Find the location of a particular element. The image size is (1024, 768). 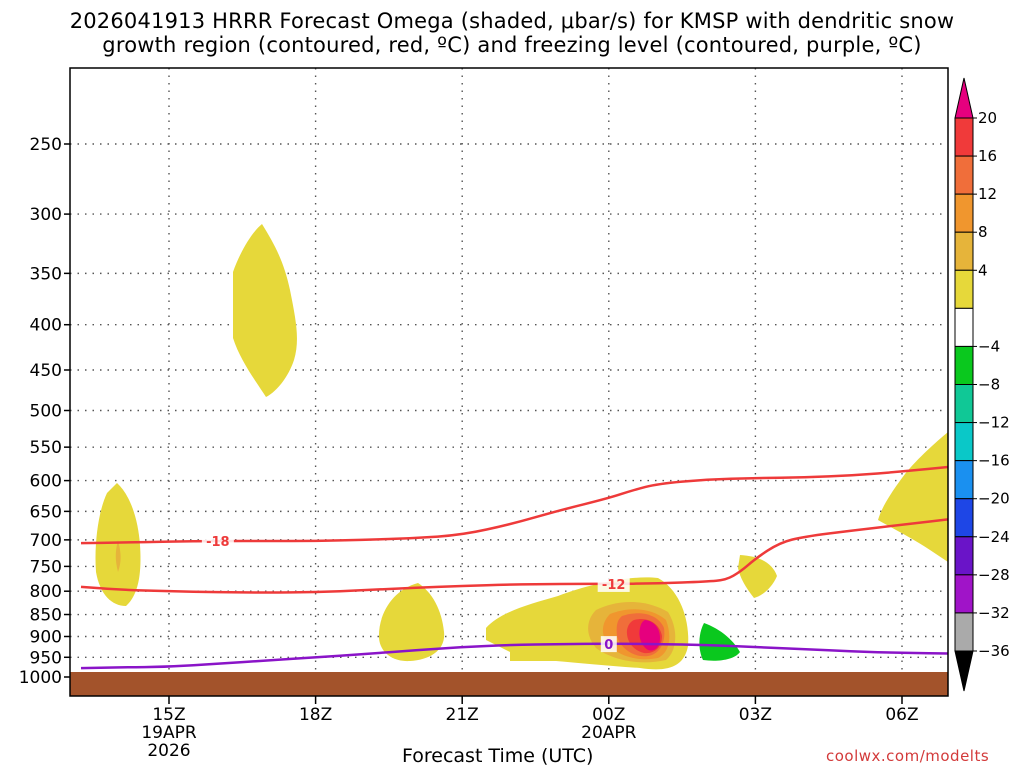

y-tick-label: 250 is located at coordinates (46, 145).